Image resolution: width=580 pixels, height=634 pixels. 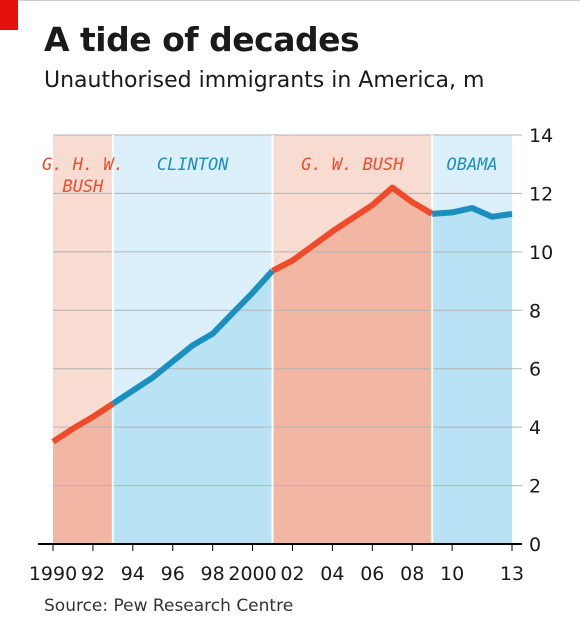 What do you see at coordinates (213, 574) in the screenshot?
I see `x-tick-label: 98` at bounding box center [213, 574].